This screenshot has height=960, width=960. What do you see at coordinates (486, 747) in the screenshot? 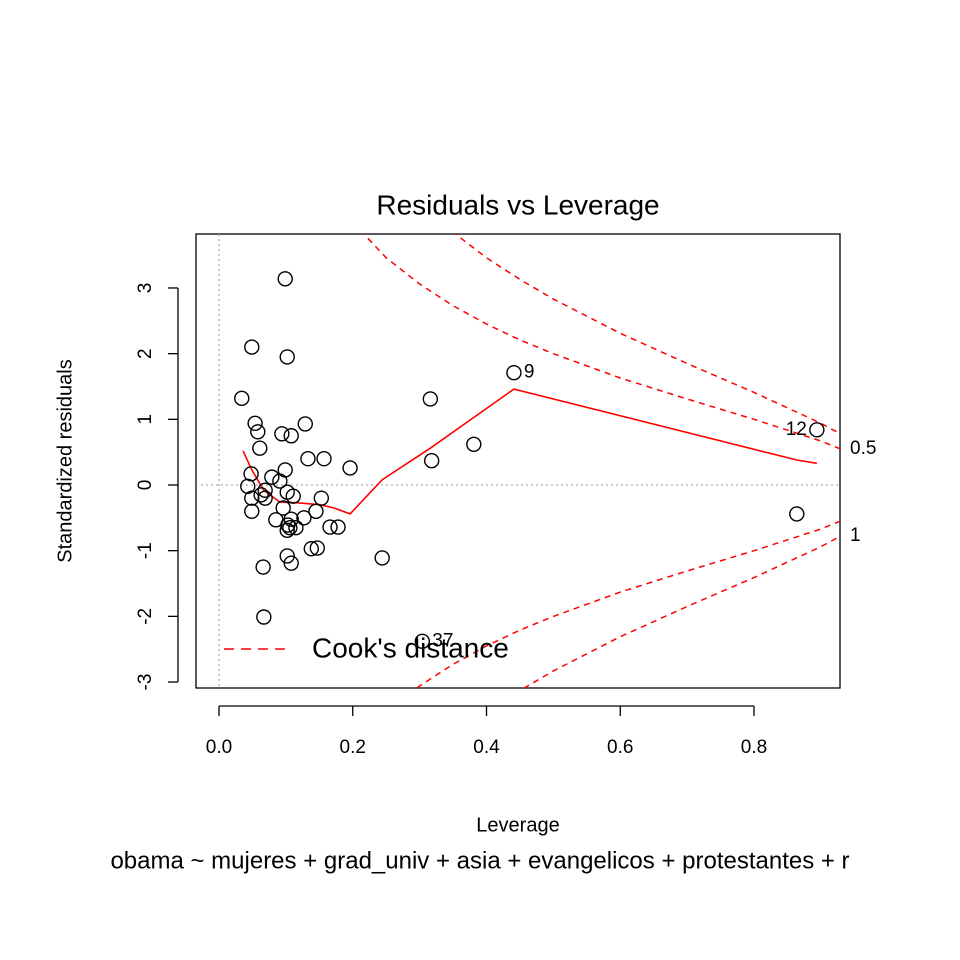
I see `x-tick-label: 0.4` at bounding box center [486, 747].